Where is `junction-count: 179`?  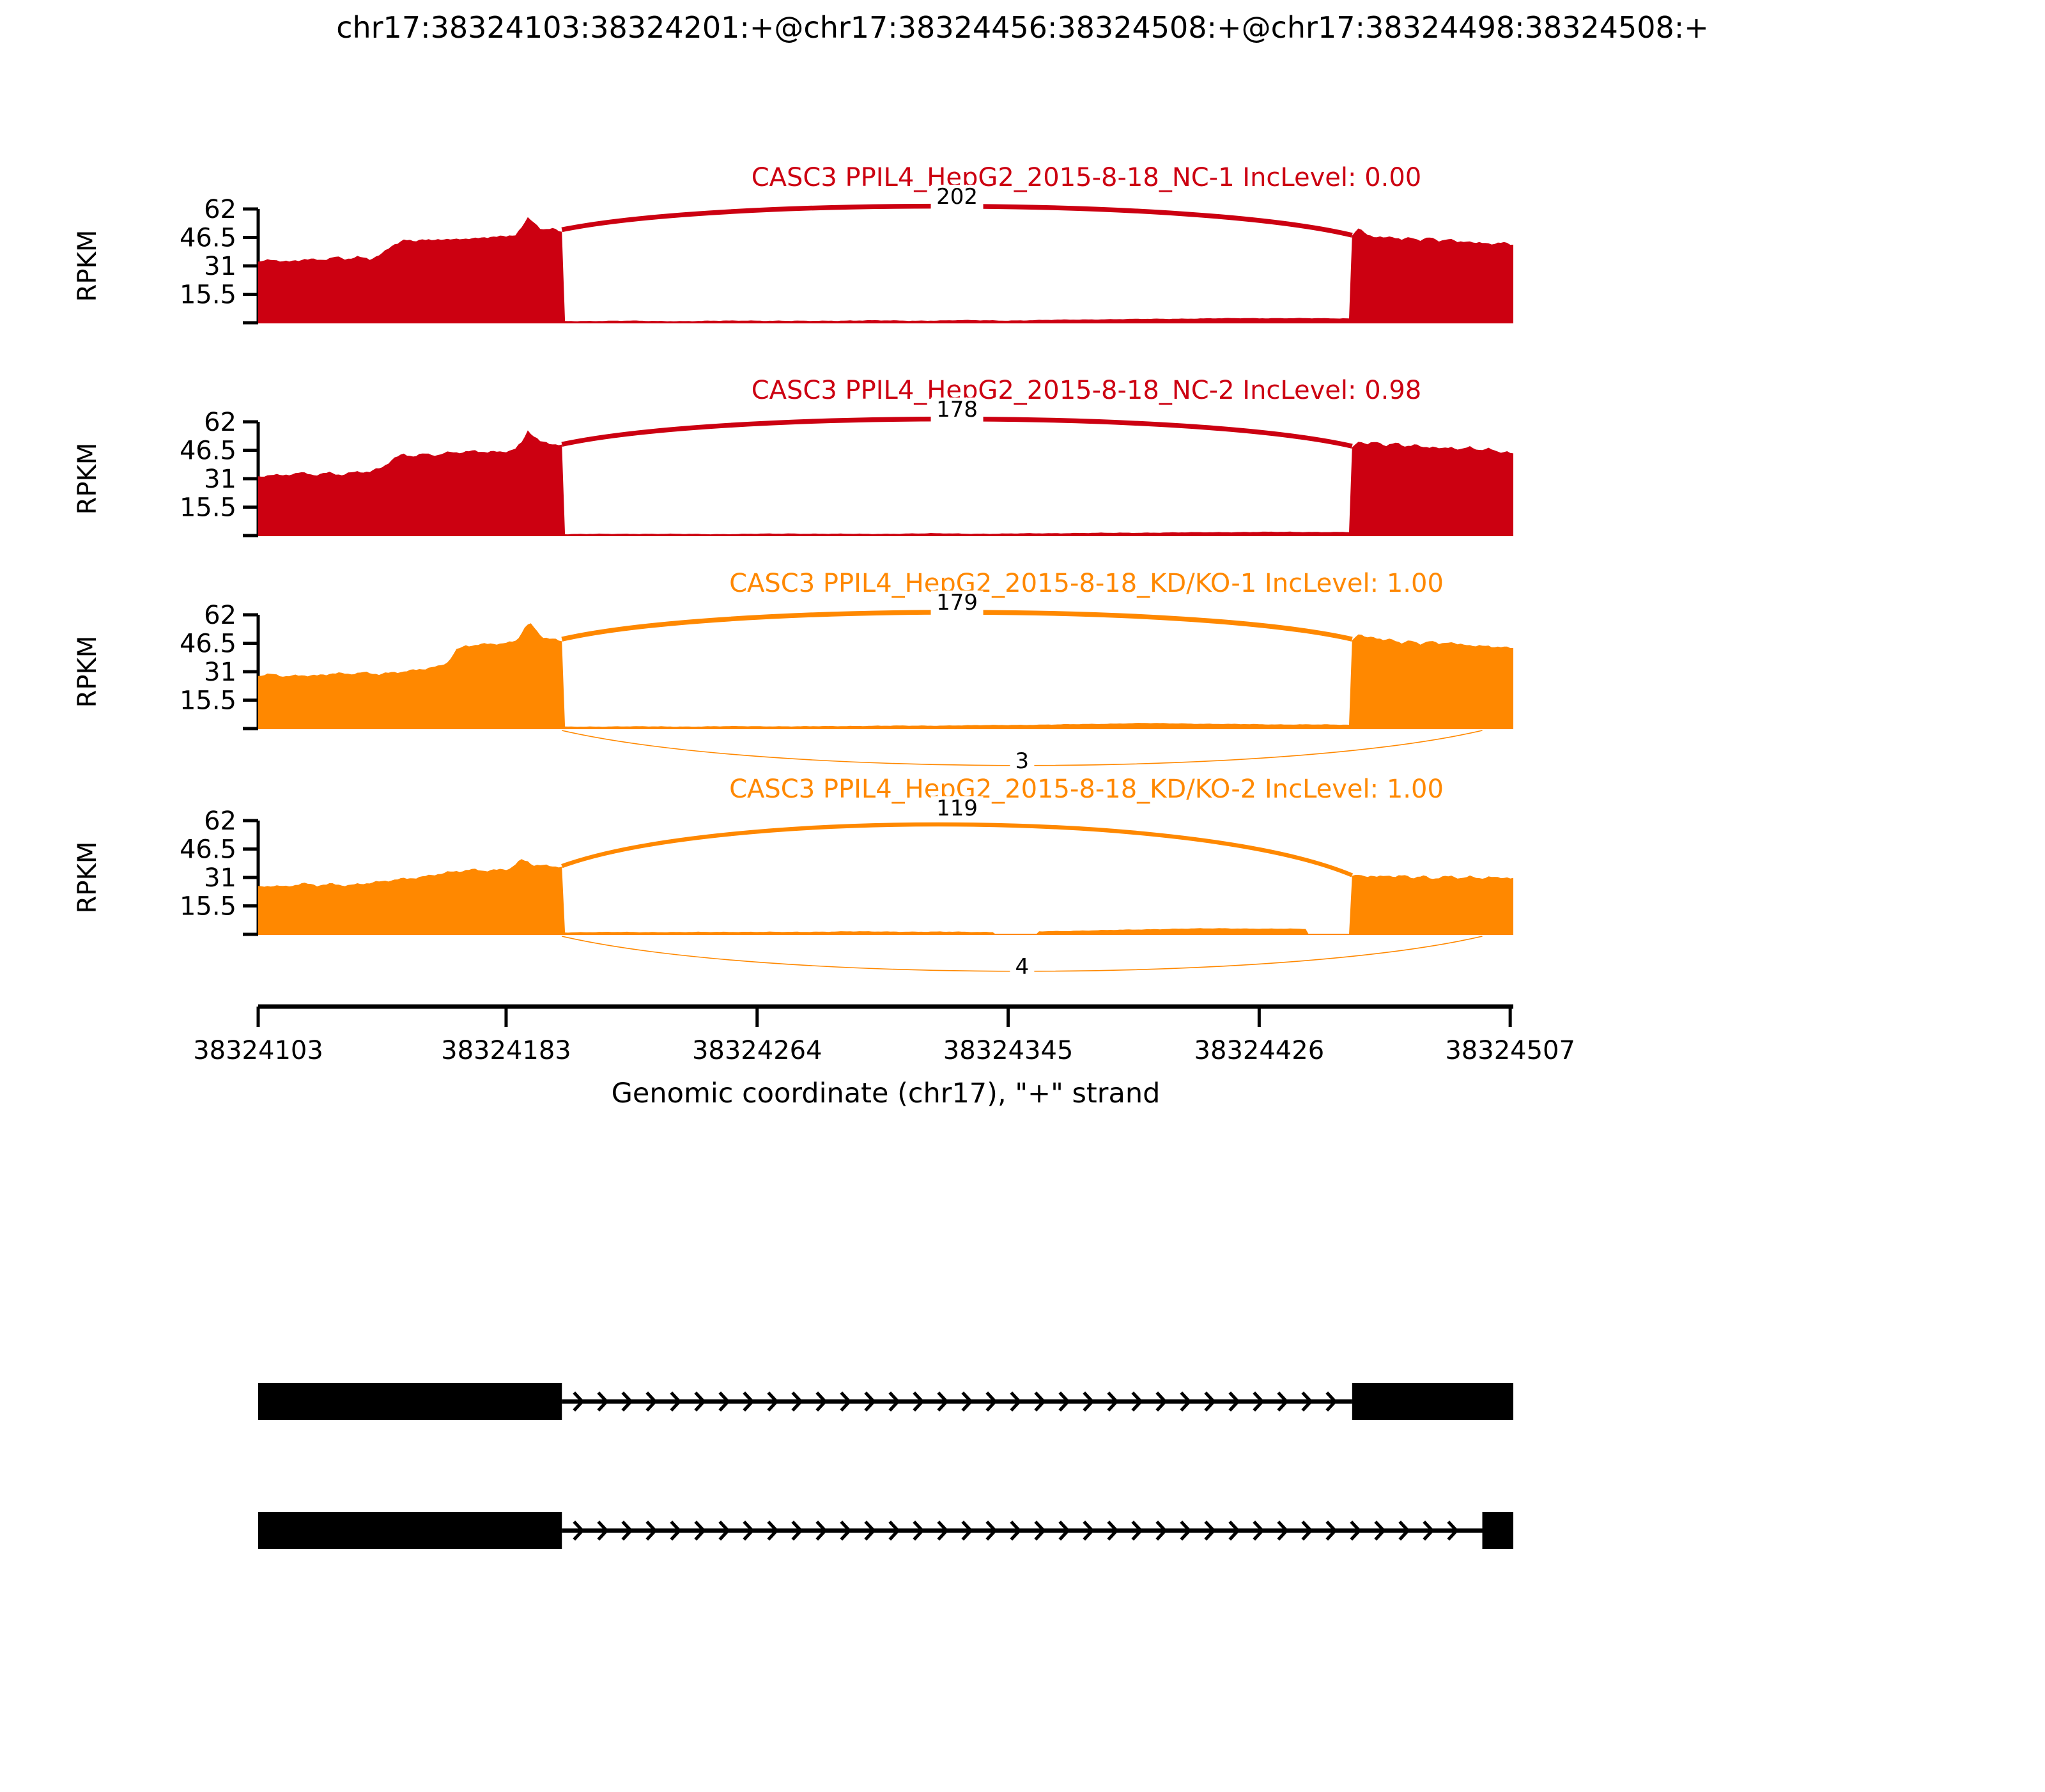 junction-count: 179 is located at coordinates (957, 602).